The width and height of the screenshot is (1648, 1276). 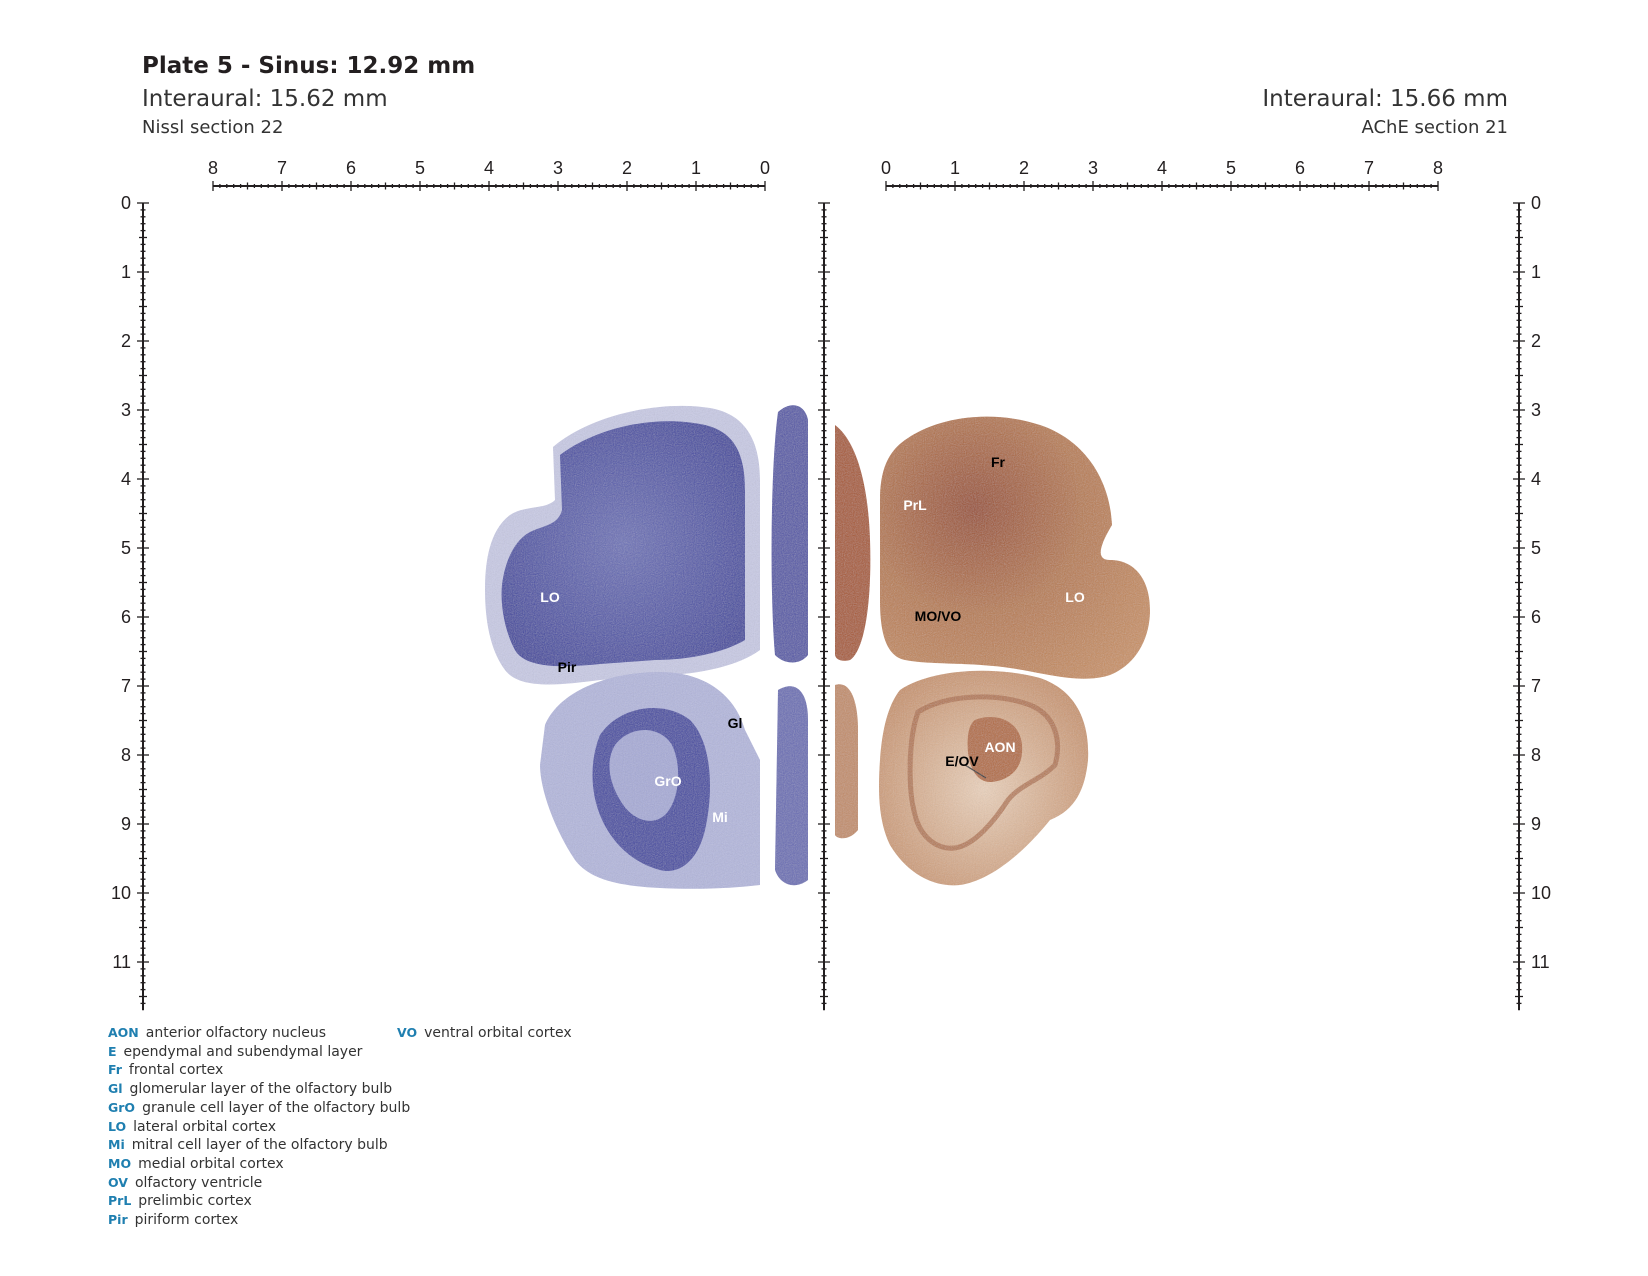 I want to click on legend-abbr: AON, so click(x=123, y=1032).